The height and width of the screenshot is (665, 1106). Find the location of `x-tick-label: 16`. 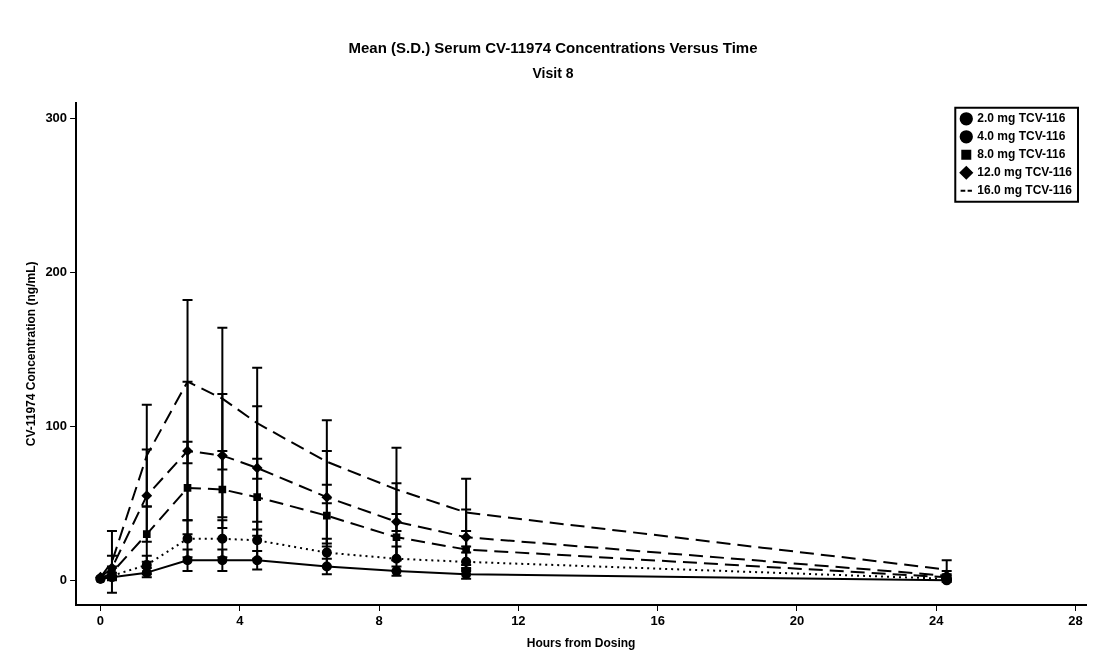

x-tick-label: 16 is located at coordinates (657, 621).